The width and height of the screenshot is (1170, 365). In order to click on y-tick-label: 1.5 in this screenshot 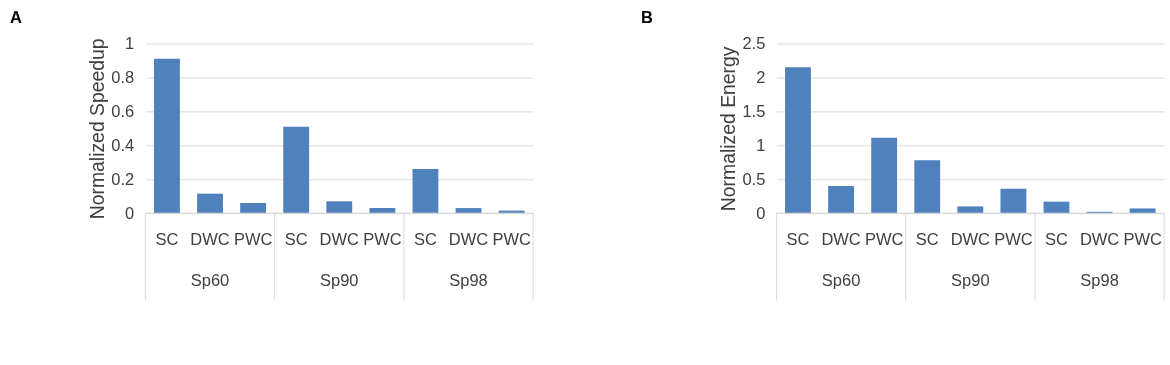, I will do `click(754, 110)`.